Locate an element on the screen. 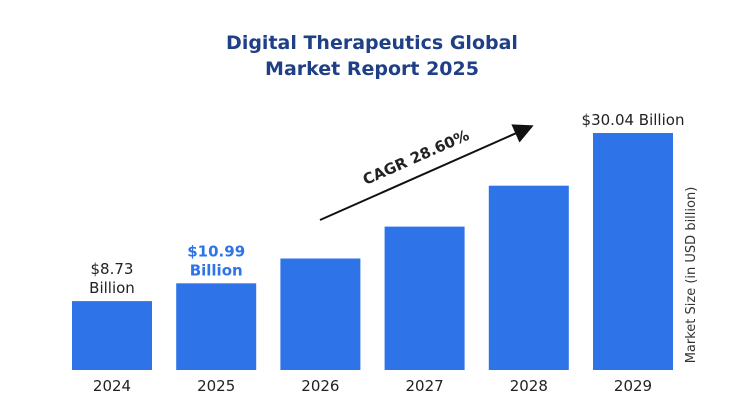 The width and height of the screenshot is (744, 418). bar-2025 is located at coordinates (216, 326).